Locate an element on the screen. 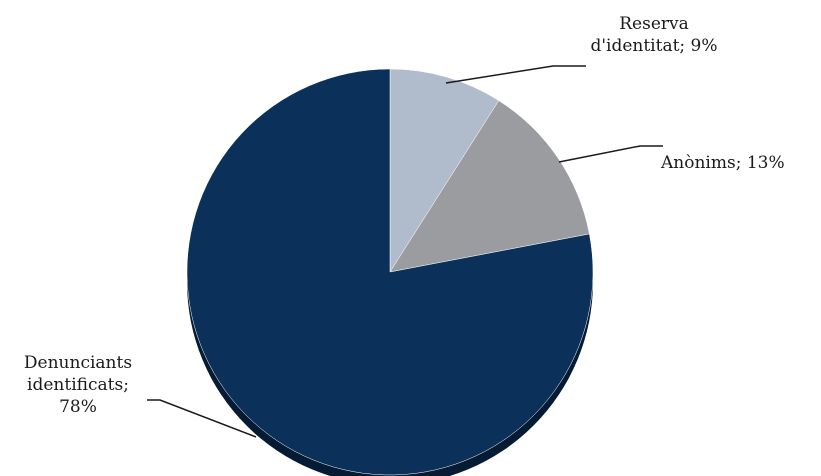  pie-slice-reserva-d-identitat is located at coordinates (444, 170).